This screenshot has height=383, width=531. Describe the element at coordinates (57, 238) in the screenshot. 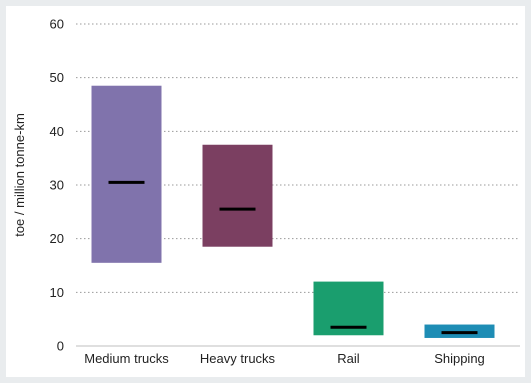

I see `y-tick-label: 20` at that location.